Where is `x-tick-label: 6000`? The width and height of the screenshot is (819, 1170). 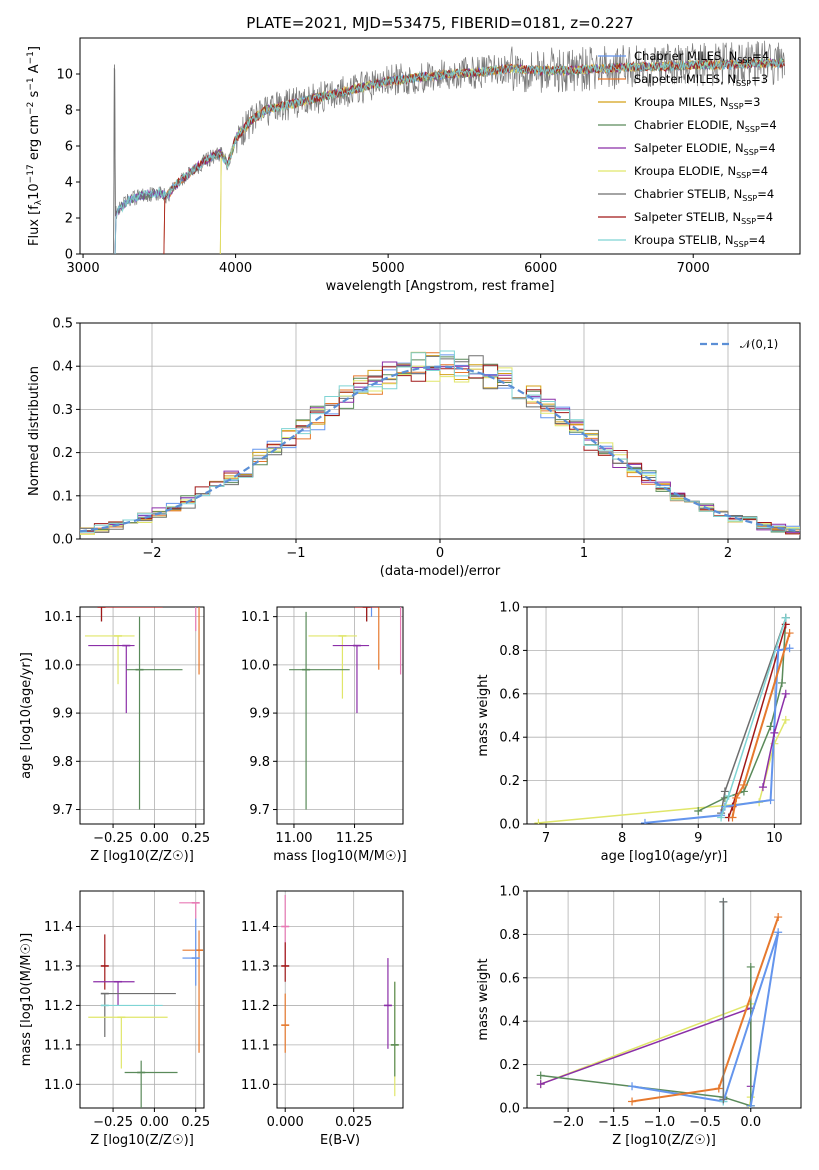 x-tick-label: 6000 is located at coordinates (540, 268).